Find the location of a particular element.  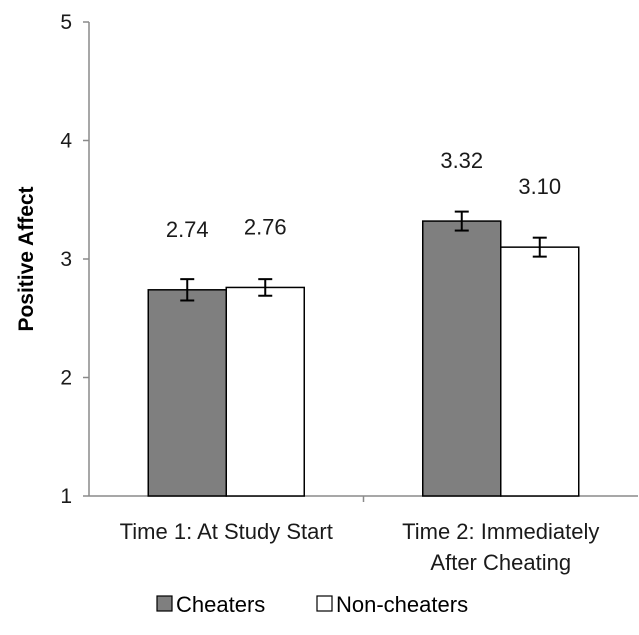

y-tick-label: 1 is located at coordinates (66, 496).